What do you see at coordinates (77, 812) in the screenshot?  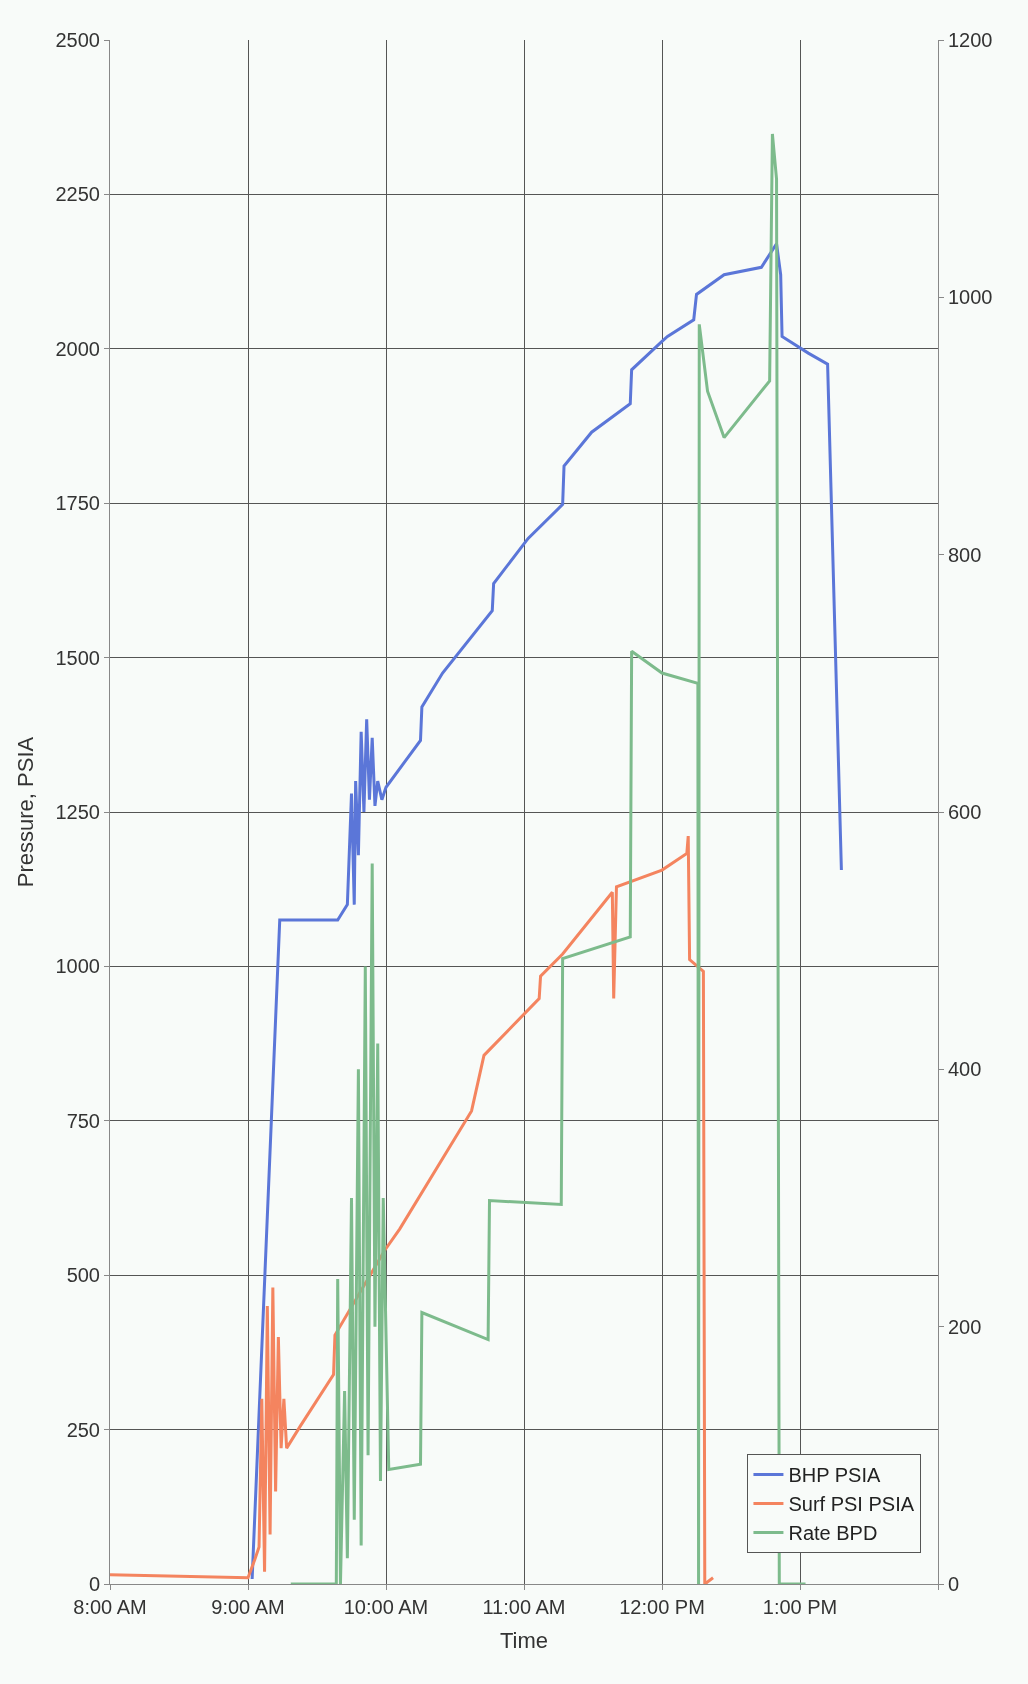 I see `y-tick-label: 1250` at bounding box center [77, 812].